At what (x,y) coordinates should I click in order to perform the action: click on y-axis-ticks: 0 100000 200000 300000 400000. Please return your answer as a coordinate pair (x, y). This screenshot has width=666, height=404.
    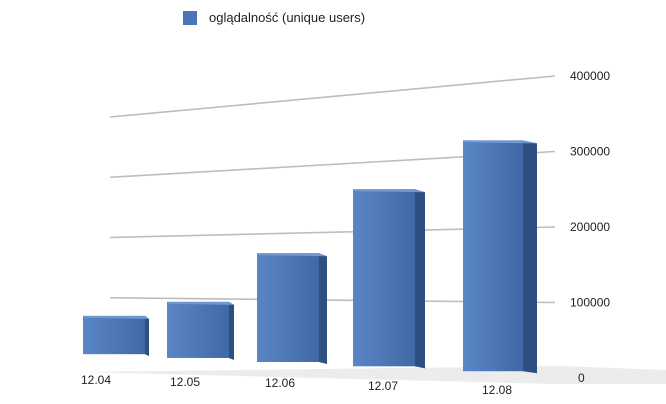
    Looking at the image, I should click on (590, 227).